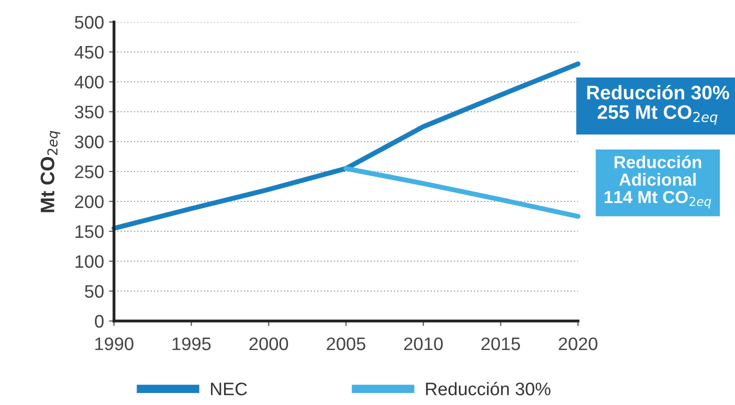 Image resolution: width=735 pixels, height=405 pixels. Describe the element at coordinates (89, 82) in the screenshot. I see `y-tick-label: 400` at that location.